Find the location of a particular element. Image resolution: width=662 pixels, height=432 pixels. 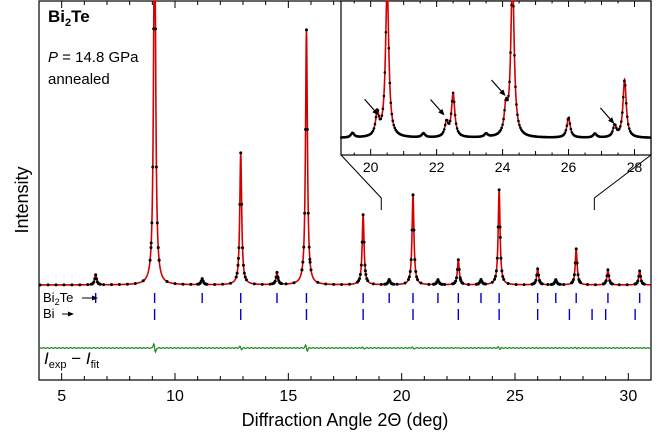

x-tick-label: 30 is located at coordinates (628, 396).